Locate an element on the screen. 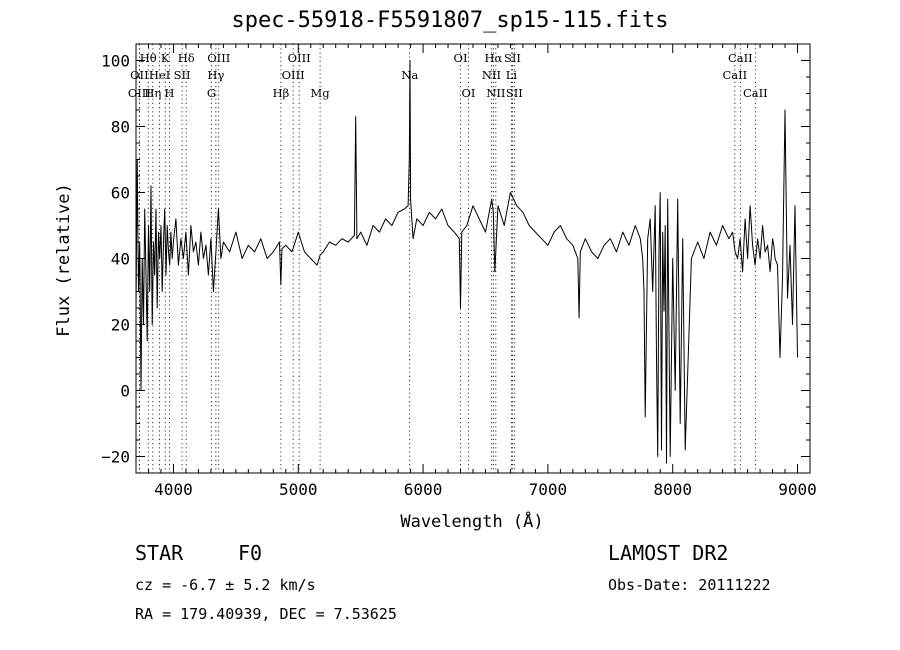  y-tick-label: 0 is located at coordinates (125, 391).